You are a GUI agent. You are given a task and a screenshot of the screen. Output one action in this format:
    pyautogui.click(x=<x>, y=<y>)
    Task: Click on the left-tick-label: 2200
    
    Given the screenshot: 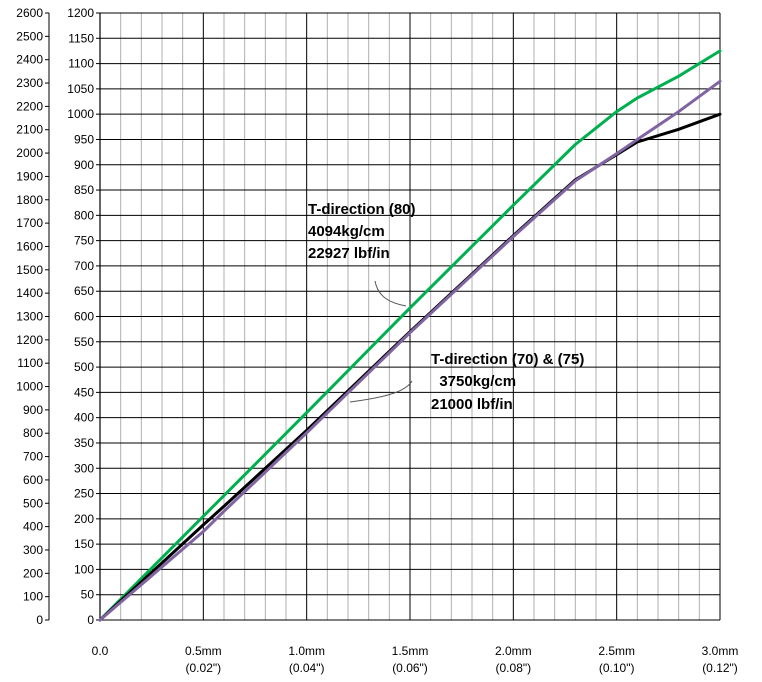 What is the action you would take?
    pyautogui.click(x=29, y=106)
    